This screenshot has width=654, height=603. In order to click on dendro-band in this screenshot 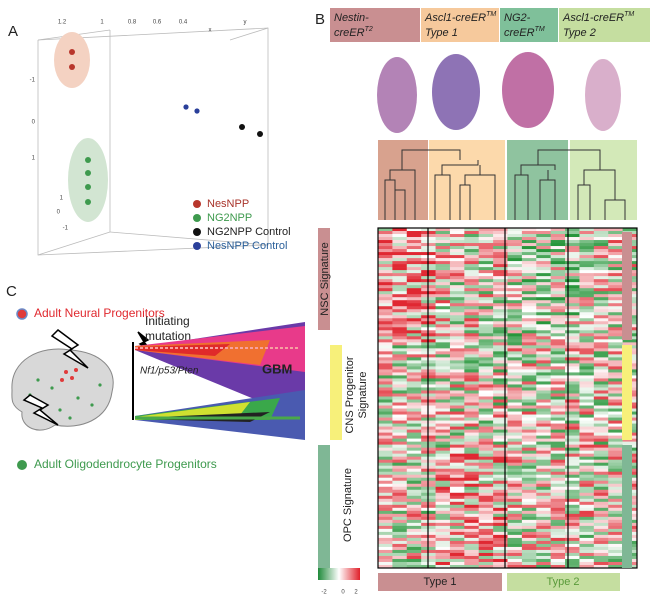, I will do `click(603, 180)`.